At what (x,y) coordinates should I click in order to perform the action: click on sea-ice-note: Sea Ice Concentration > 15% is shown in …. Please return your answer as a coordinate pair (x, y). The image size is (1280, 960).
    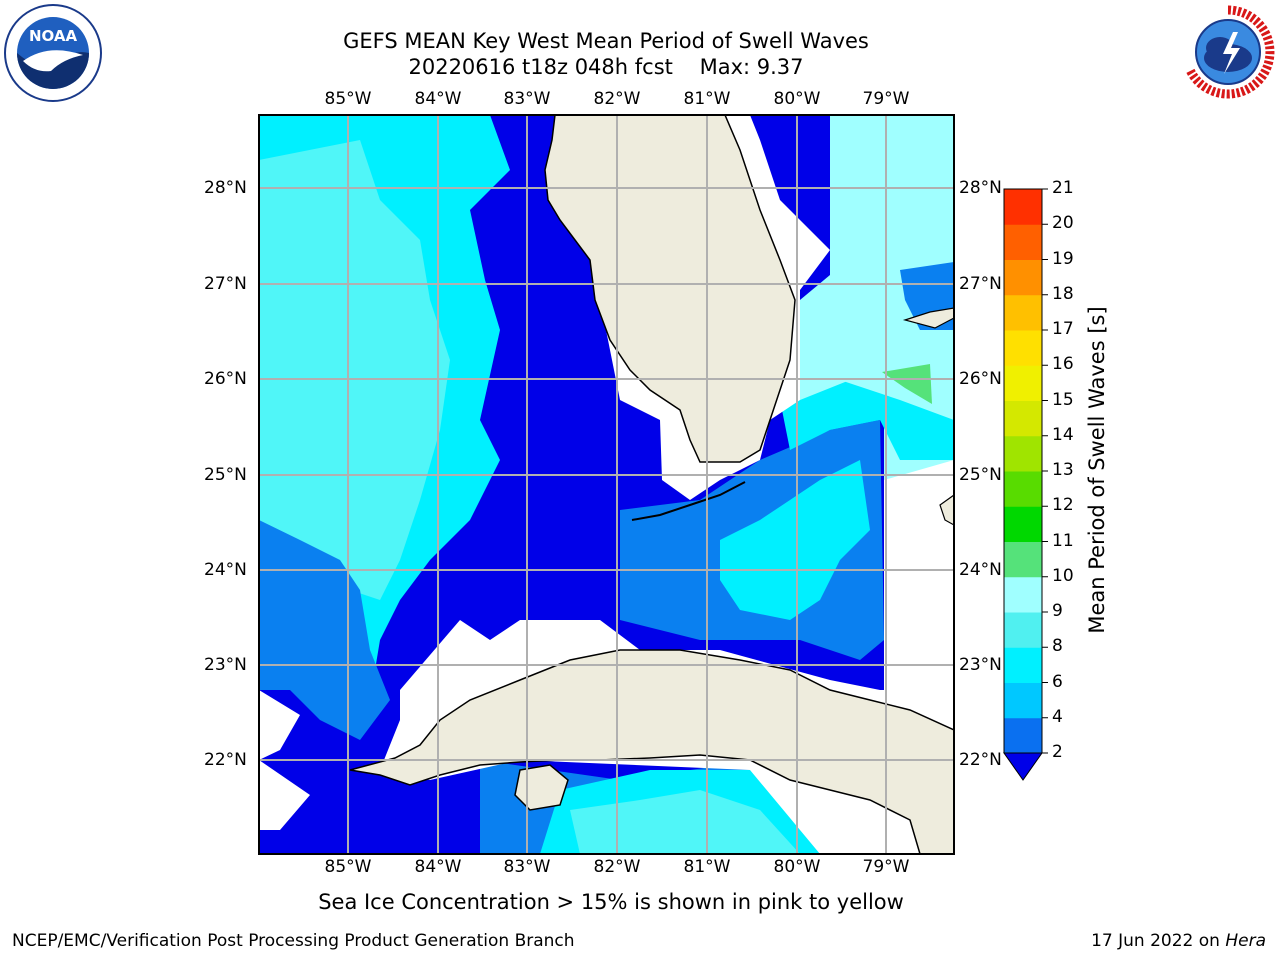
    Looking at the image, I should click on (611, 902).